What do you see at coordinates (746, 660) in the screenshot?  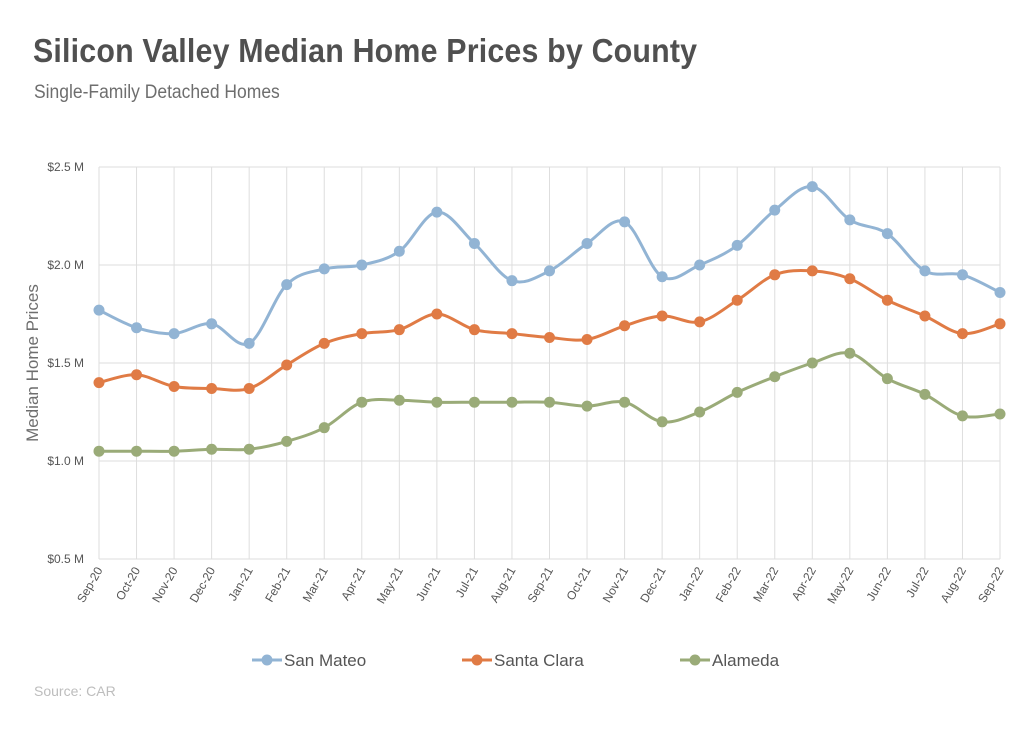 I see `legend-label: Alameda` at bounding box center [746, 660].